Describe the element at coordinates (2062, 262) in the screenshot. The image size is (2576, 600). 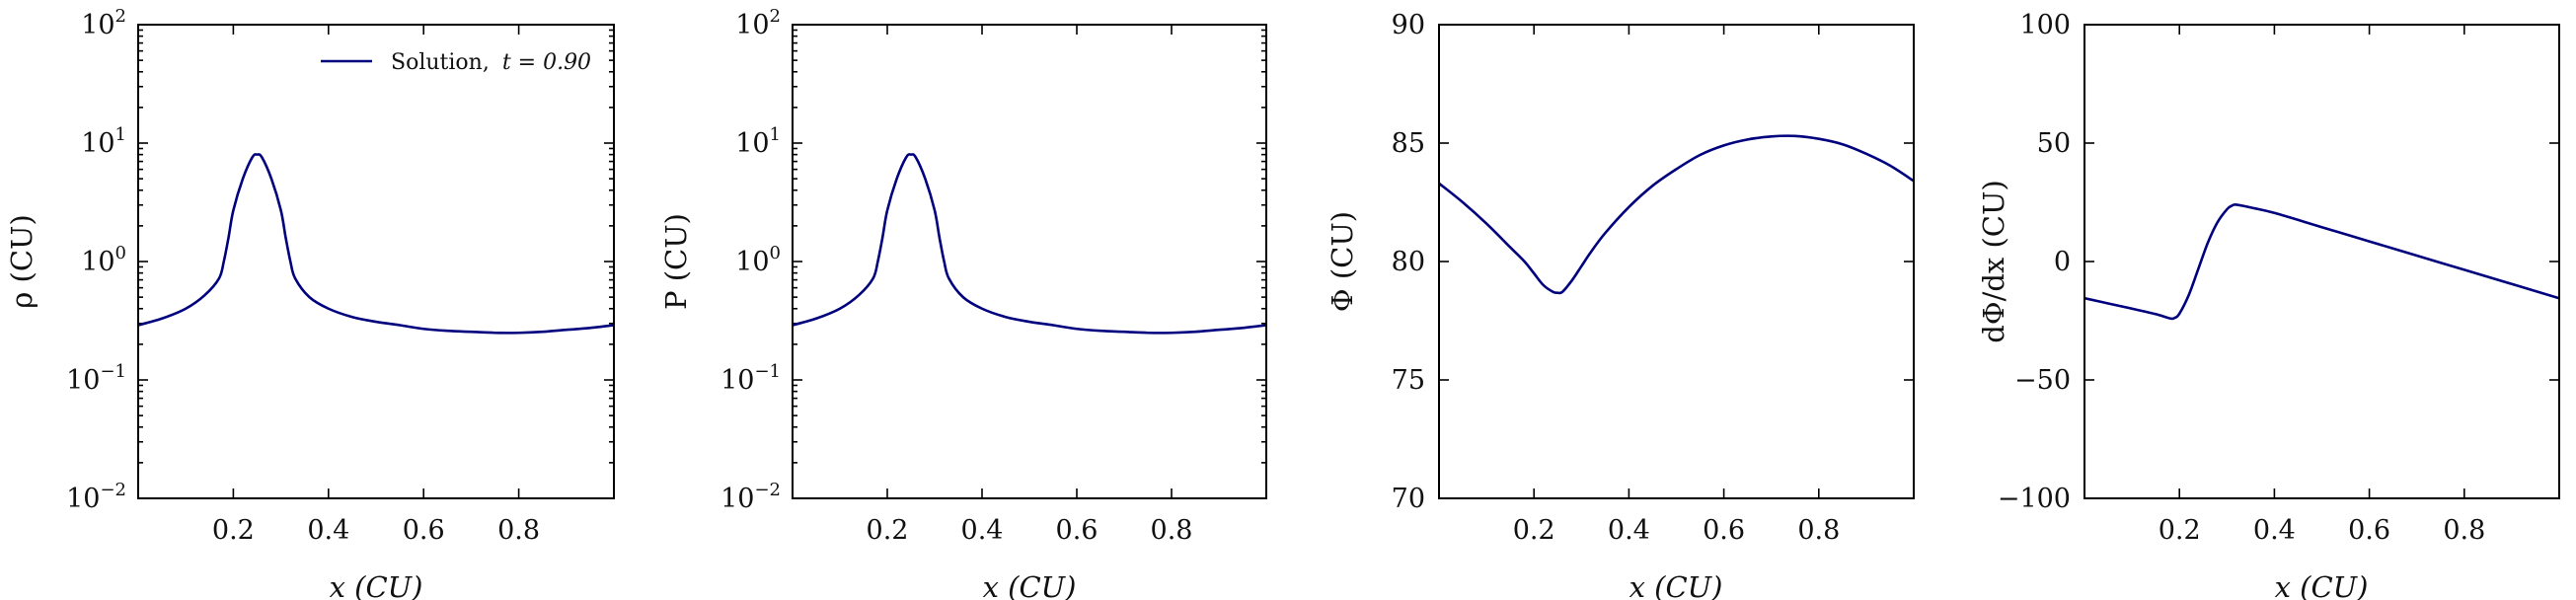
I see `y-tick-label: 0` at that location.